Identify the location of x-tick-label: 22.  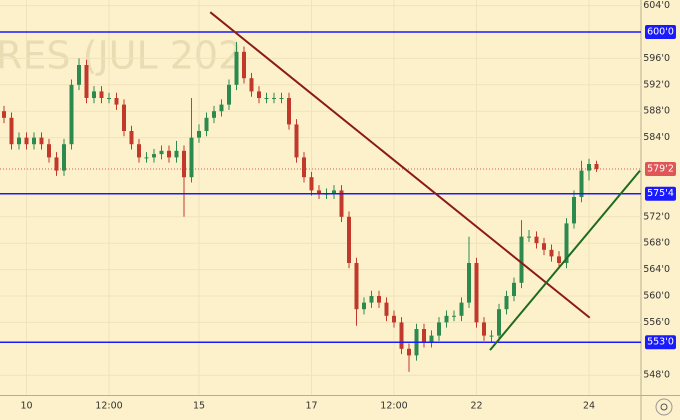
(476, 406).